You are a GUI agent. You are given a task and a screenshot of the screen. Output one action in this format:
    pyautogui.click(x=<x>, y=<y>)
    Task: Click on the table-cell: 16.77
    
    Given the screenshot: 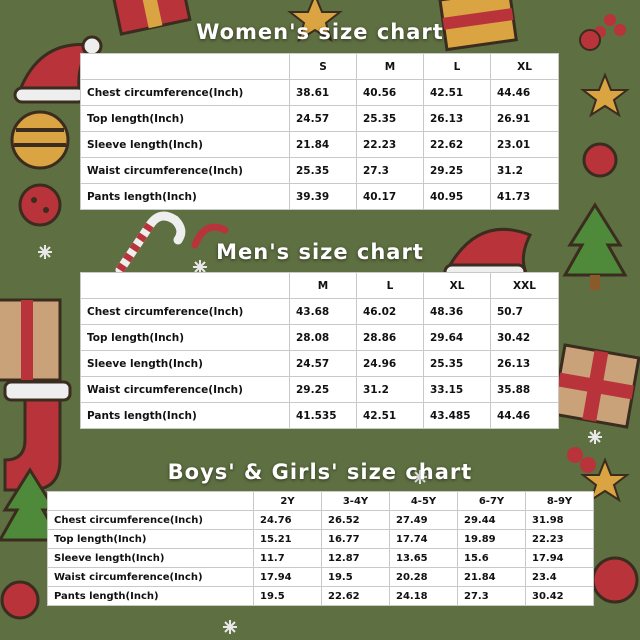 What is the action you would take?
    pyautogui.click(x=355, y=539)
    